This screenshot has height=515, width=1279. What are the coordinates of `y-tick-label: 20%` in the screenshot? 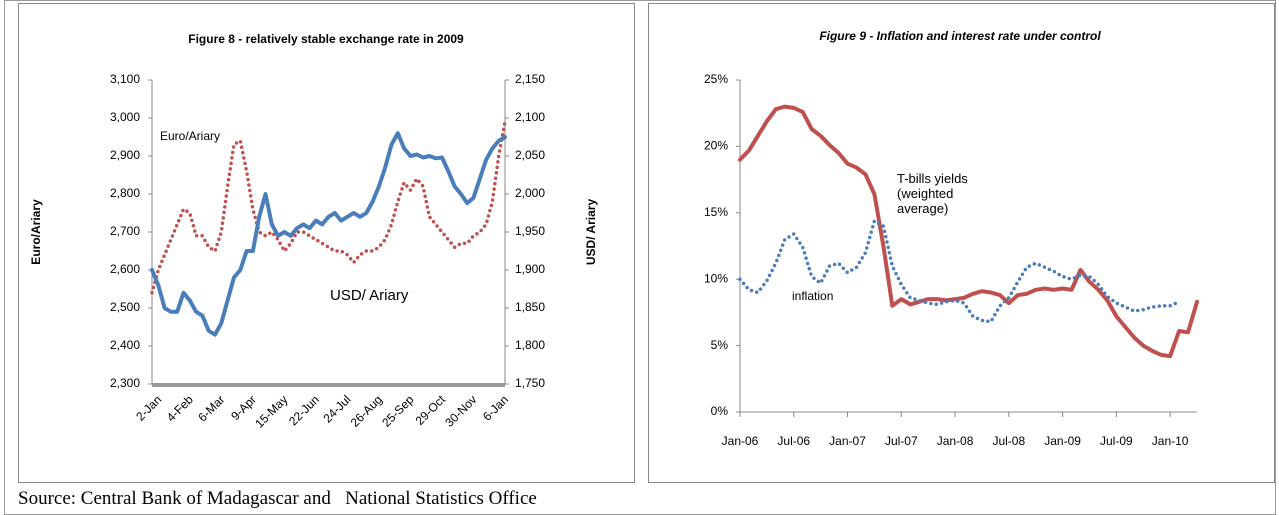 It's located at (716, 146).